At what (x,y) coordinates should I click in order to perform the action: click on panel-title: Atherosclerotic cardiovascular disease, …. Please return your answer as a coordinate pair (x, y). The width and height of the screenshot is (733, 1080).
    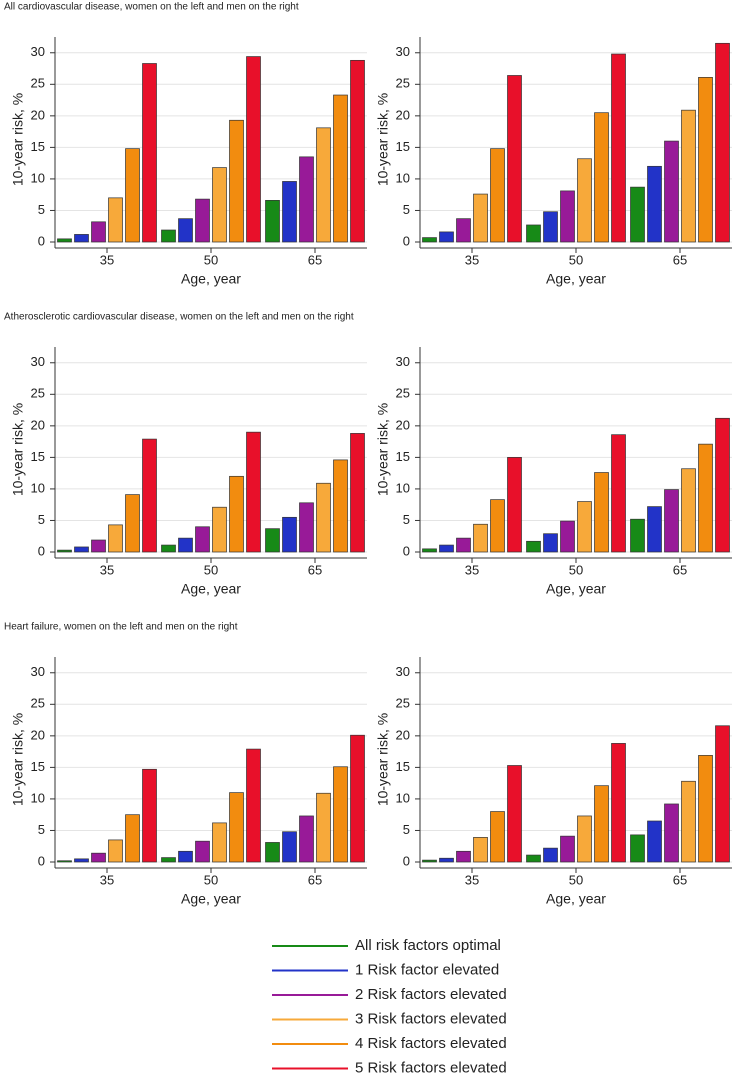
    Looking at the image, I should click on (179, 317).